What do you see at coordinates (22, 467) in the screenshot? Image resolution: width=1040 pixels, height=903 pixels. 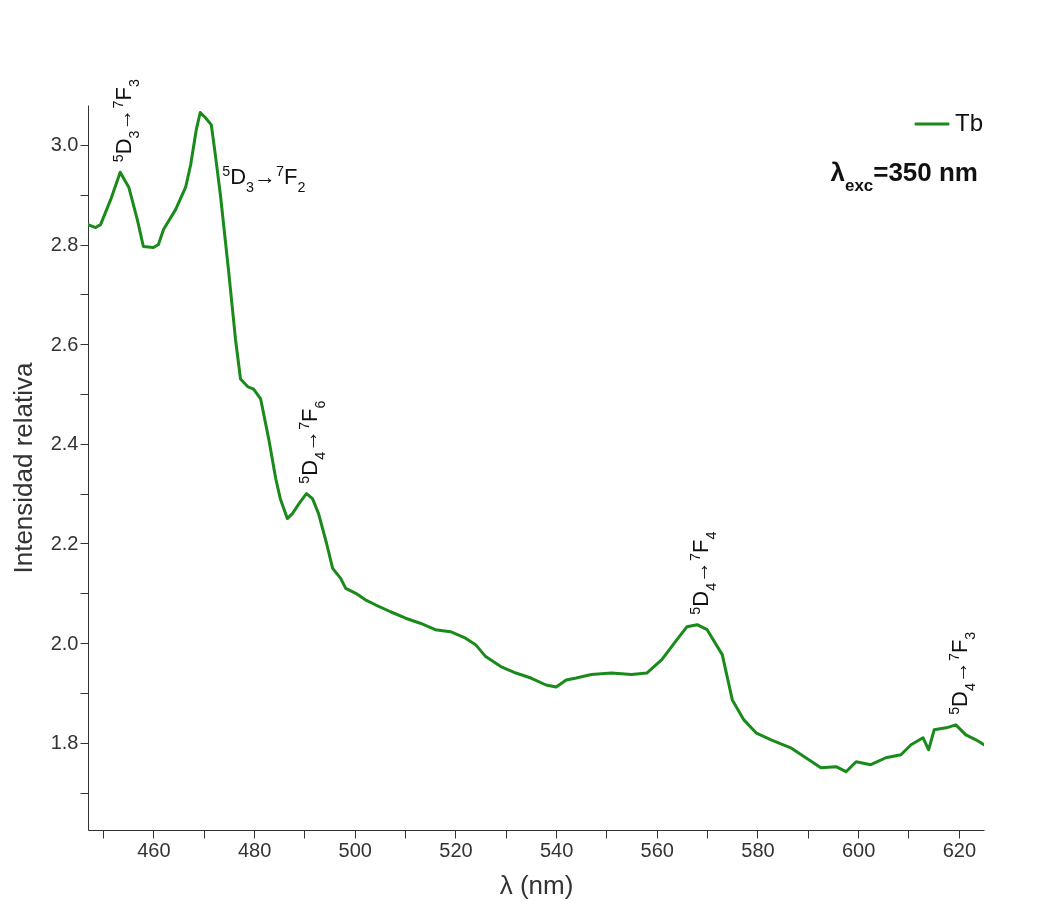 I see `y-axis-title: Intensidad relativa` at bounding box center [22, 467].